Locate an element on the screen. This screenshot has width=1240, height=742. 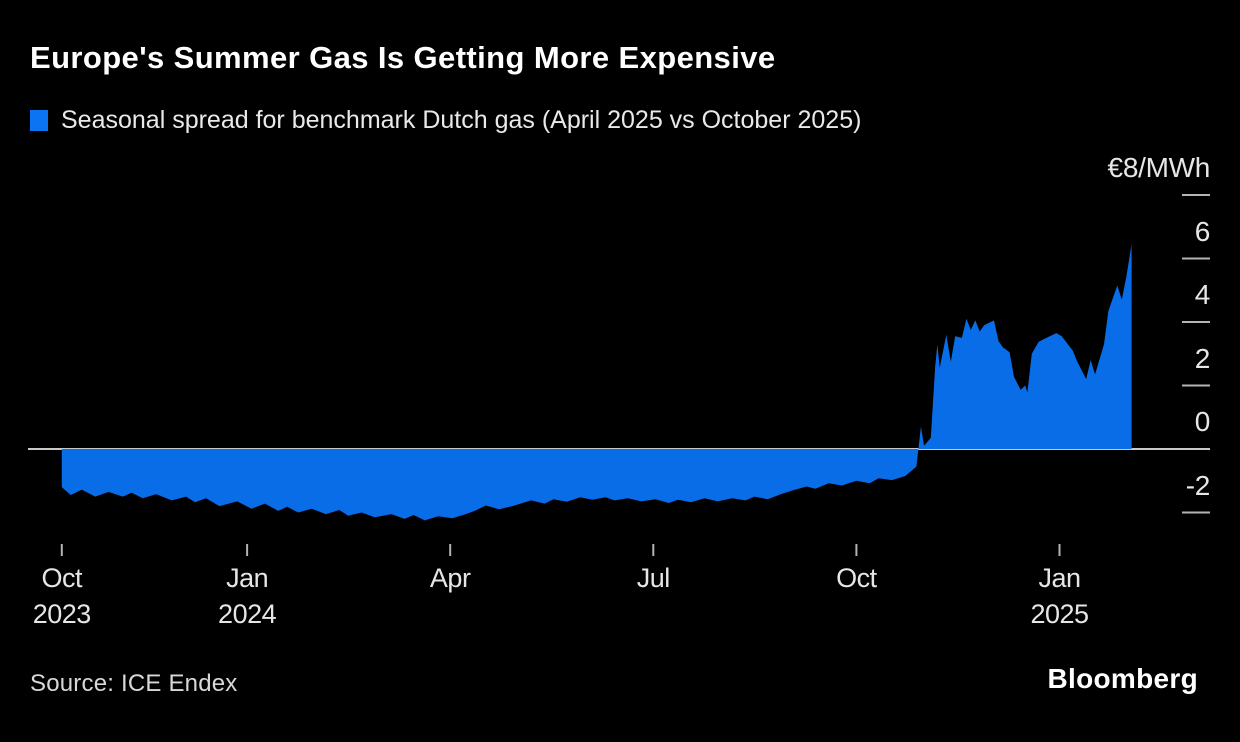
x-axis-tick-label: Oct is located at coordinates (856, 578).